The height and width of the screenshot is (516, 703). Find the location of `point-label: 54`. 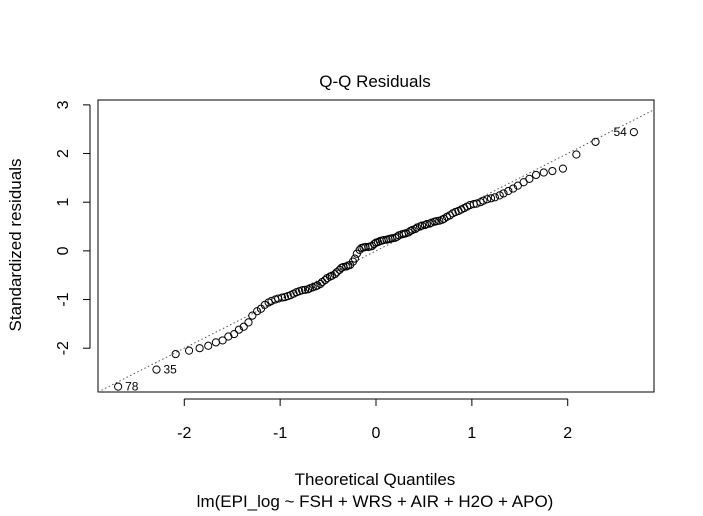

point-label: 54 is located at coordinates (621, 132).